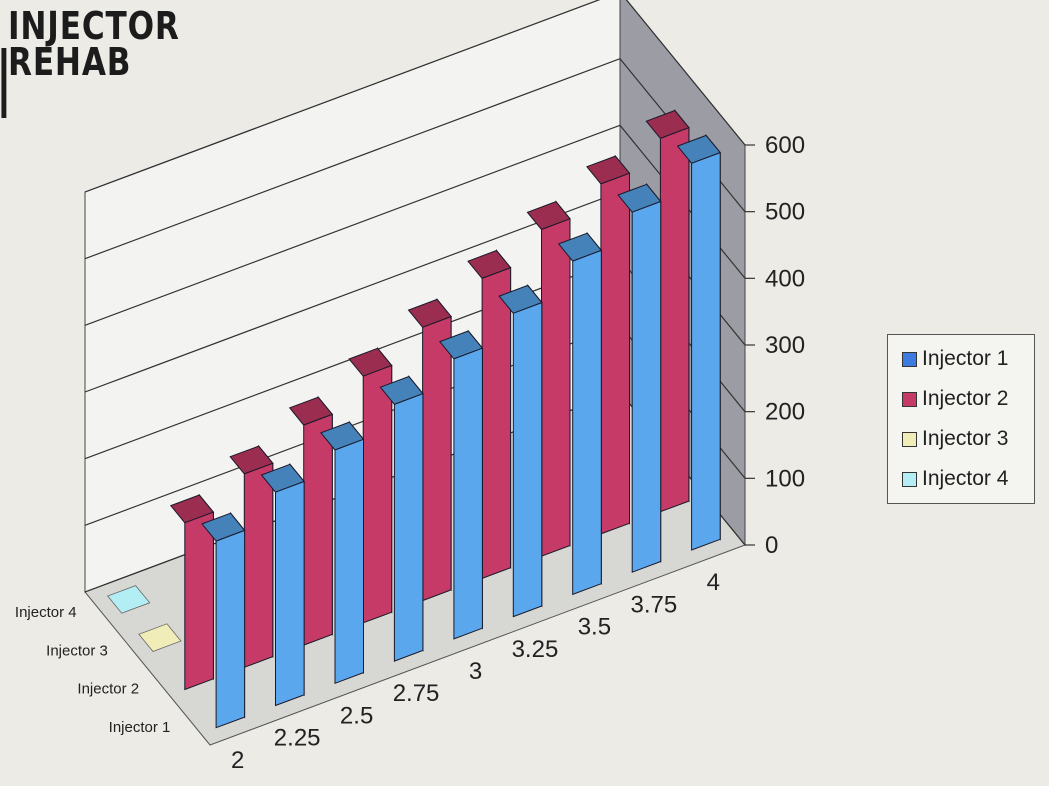  I want to click on y-axis-ticks: 0 100 200 300 400 500 600, so click(775, 345).